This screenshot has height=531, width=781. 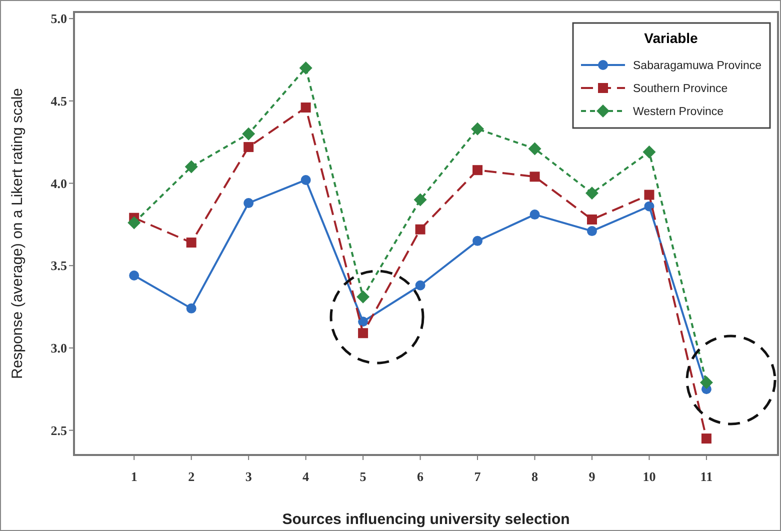 What do you see at coordinates (58, 18) in the screenshot?
I see `y-tick-label: 5.0` at bounding box center [58, 18].